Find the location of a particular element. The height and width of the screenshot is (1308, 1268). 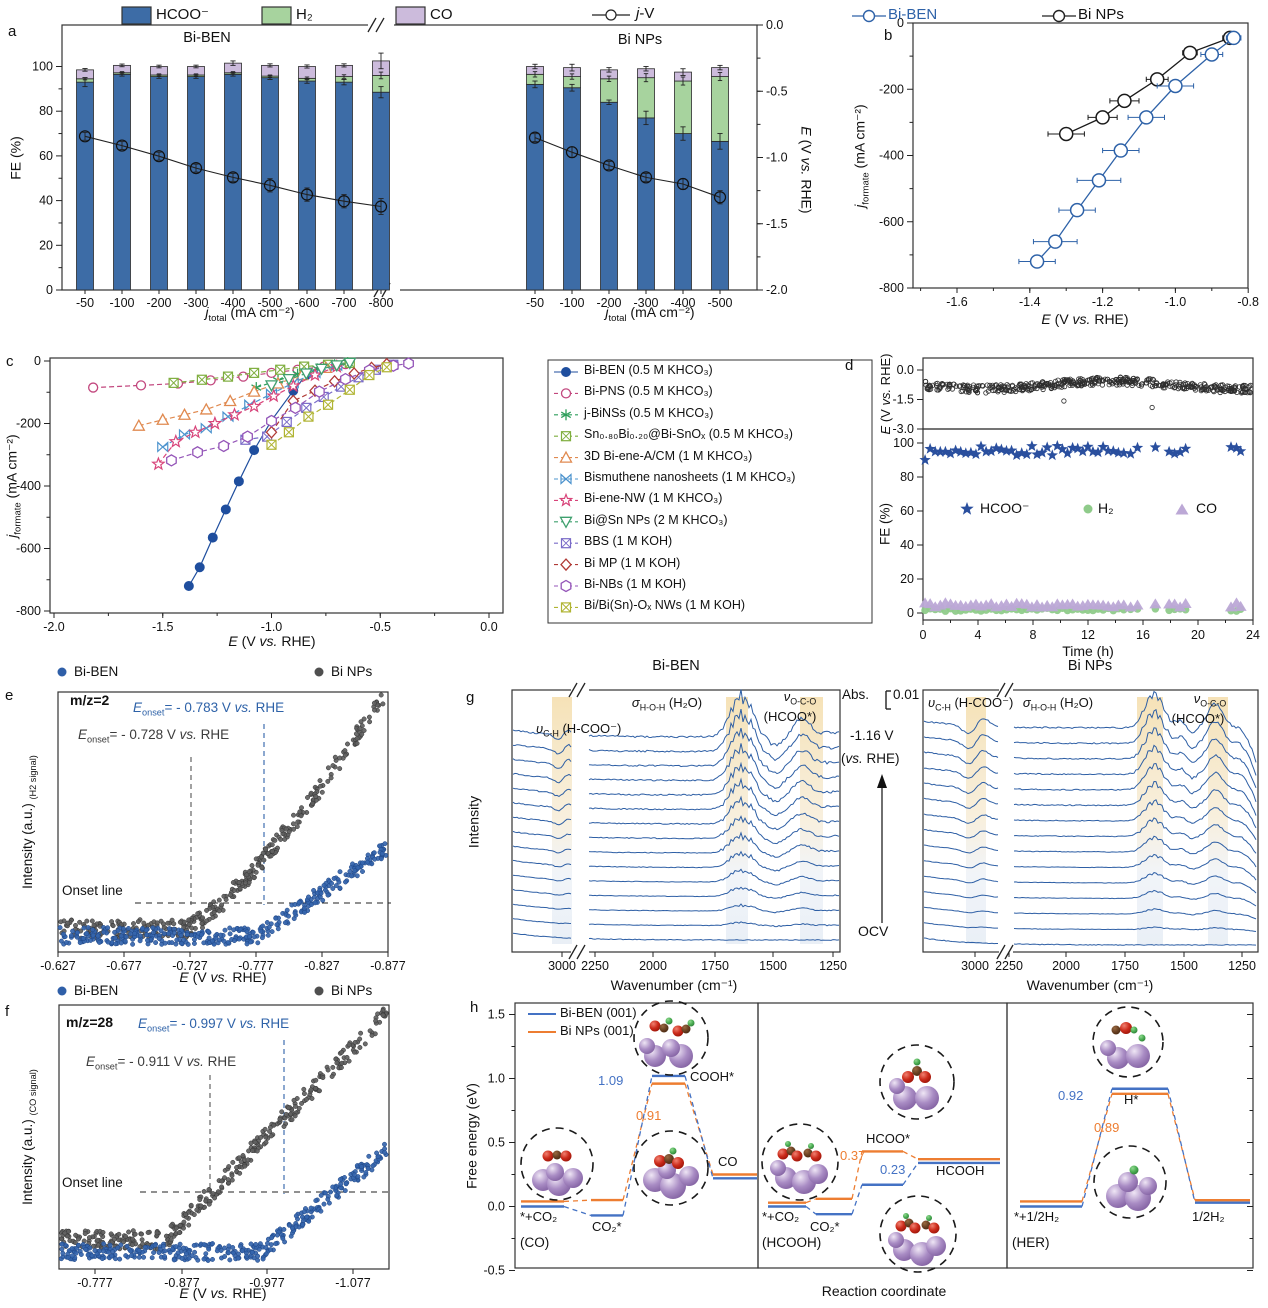

svg-text: 24 is located at coordinates (1253, 635).